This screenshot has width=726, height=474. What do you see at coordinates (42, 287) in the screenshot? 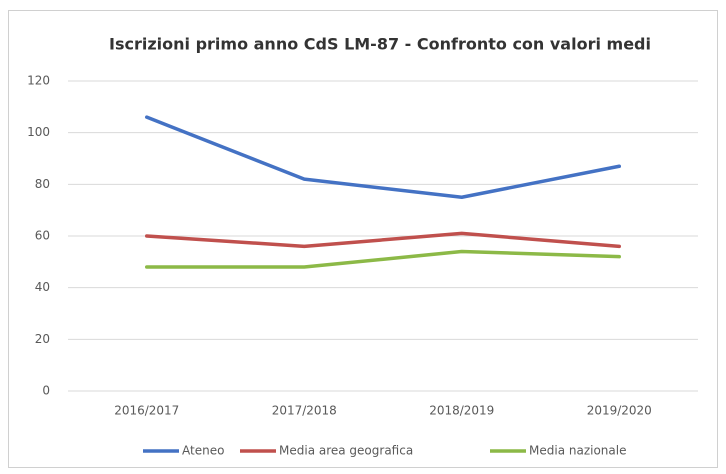
I see `y-tick-label: 40` at bounding box center [42, 287].